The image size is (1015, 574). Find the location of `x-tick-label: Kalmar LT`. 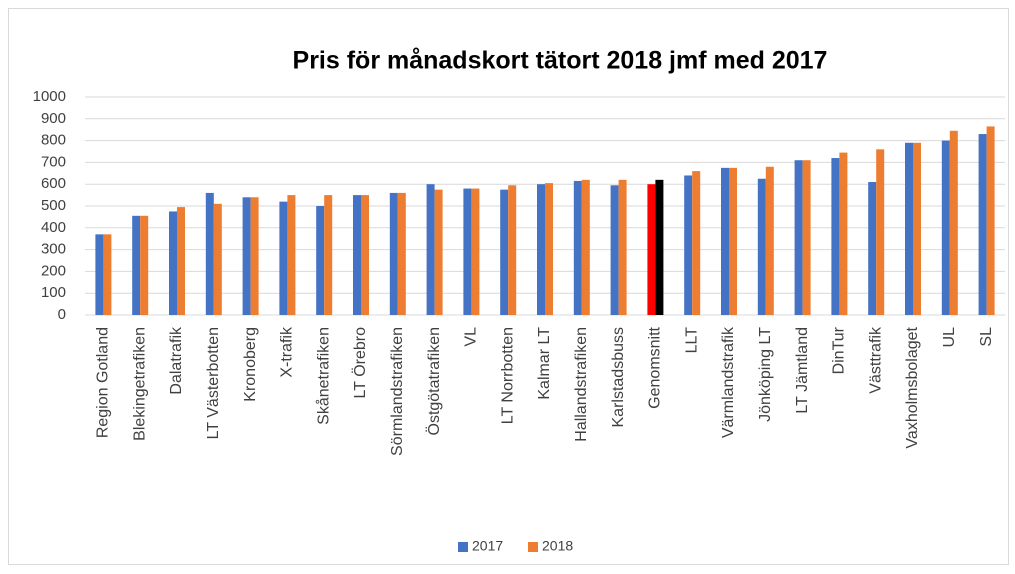

x-tick-label: Kalmar LT is located at coordinates (544, 363).